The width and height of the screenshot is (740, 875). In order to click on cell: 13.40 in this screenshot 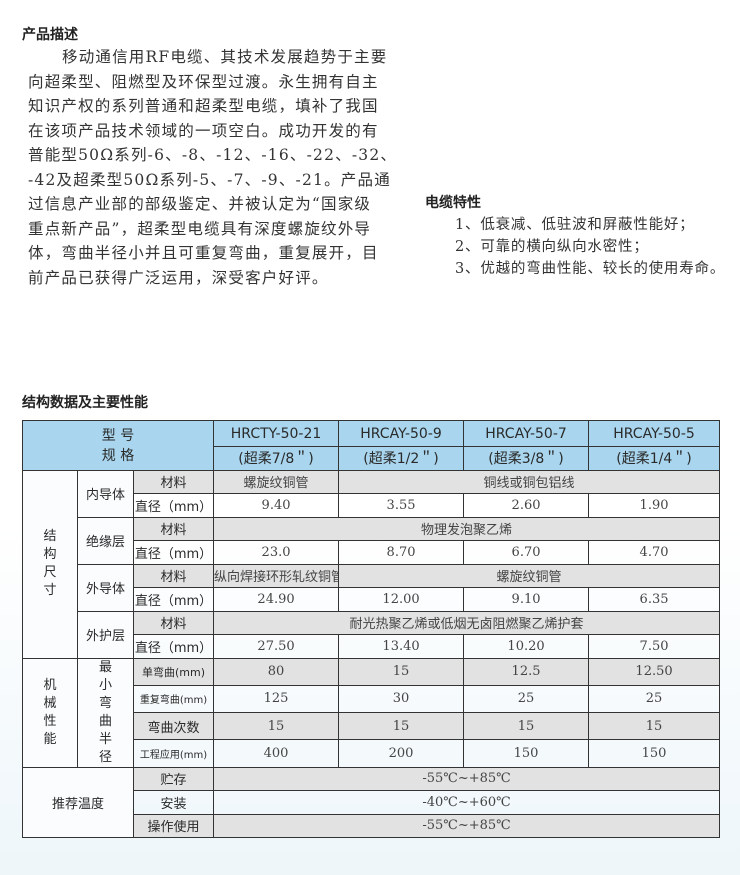, I will do `click(401, 646)`.